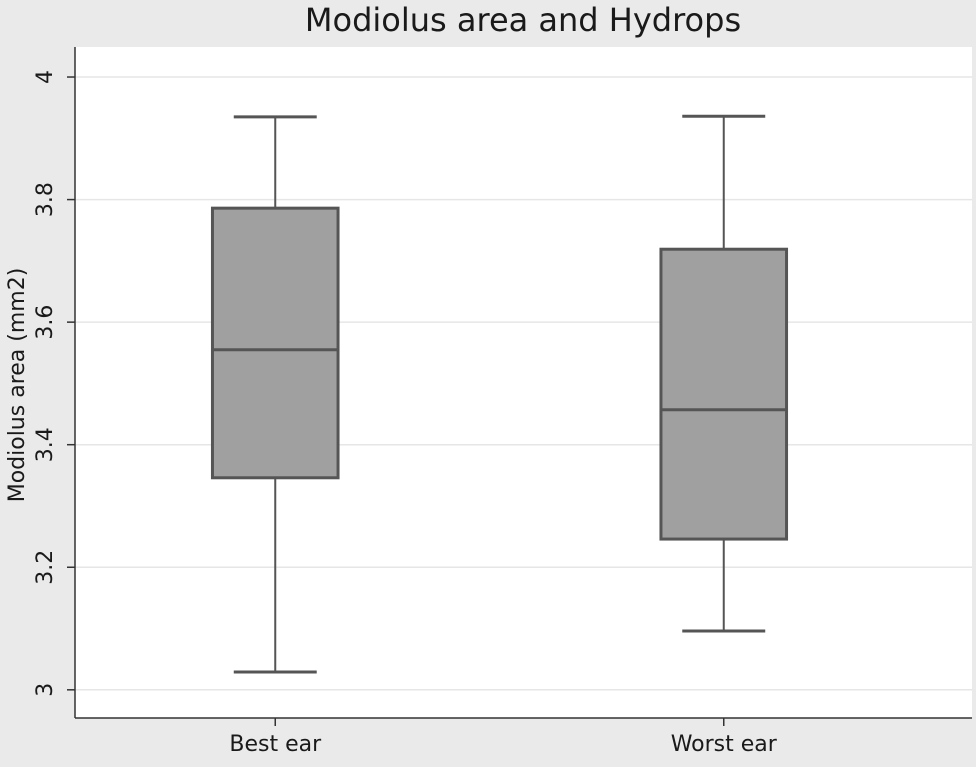  Describe the element at coordinates (17, 385) in the screenshot. I see `y-axis-label: Modiolus area (mm2)` at that location.